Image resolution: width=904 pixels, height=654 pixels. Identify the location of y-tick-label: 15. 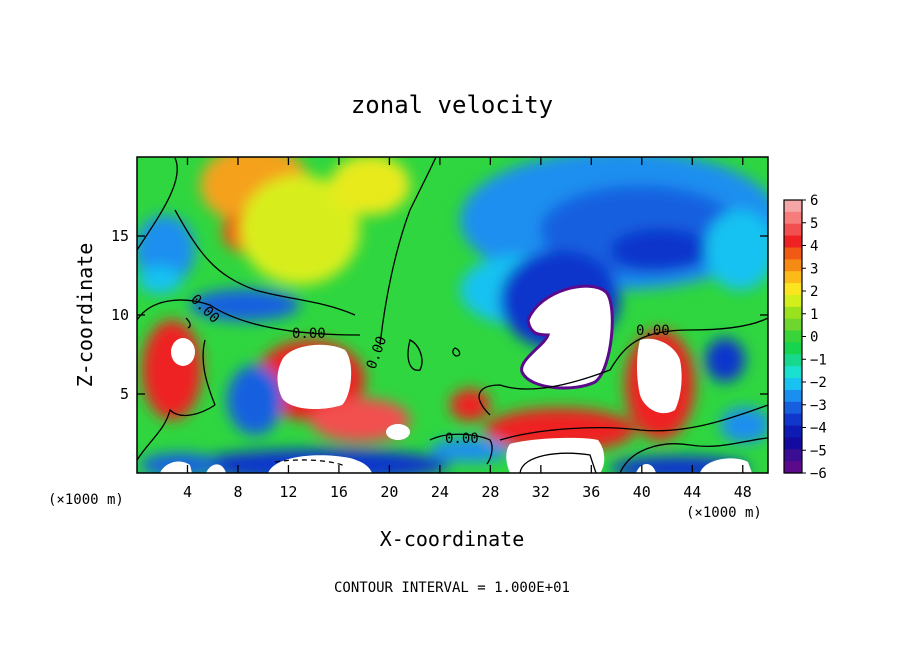
(120, 236).